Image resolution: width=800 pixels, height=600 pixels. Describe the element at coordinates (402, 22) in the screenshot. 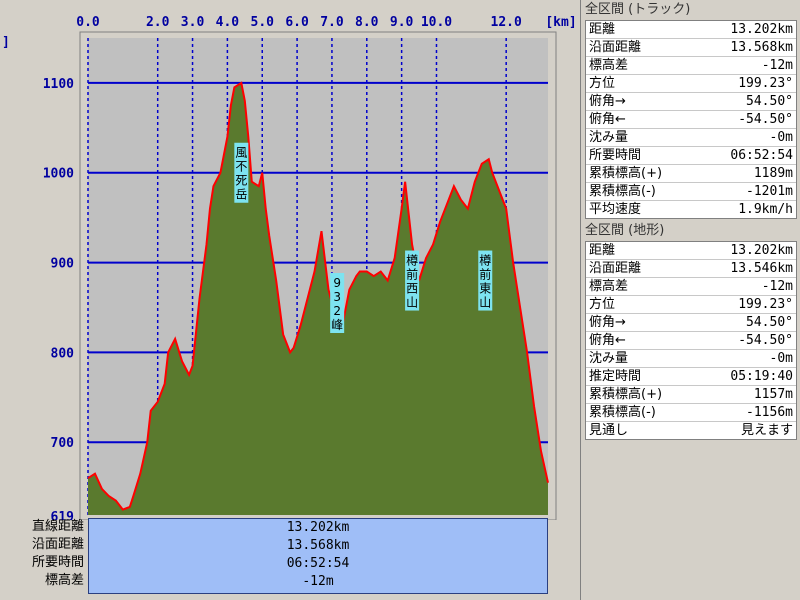

I see `x-tick-label: 9.0` at that location.